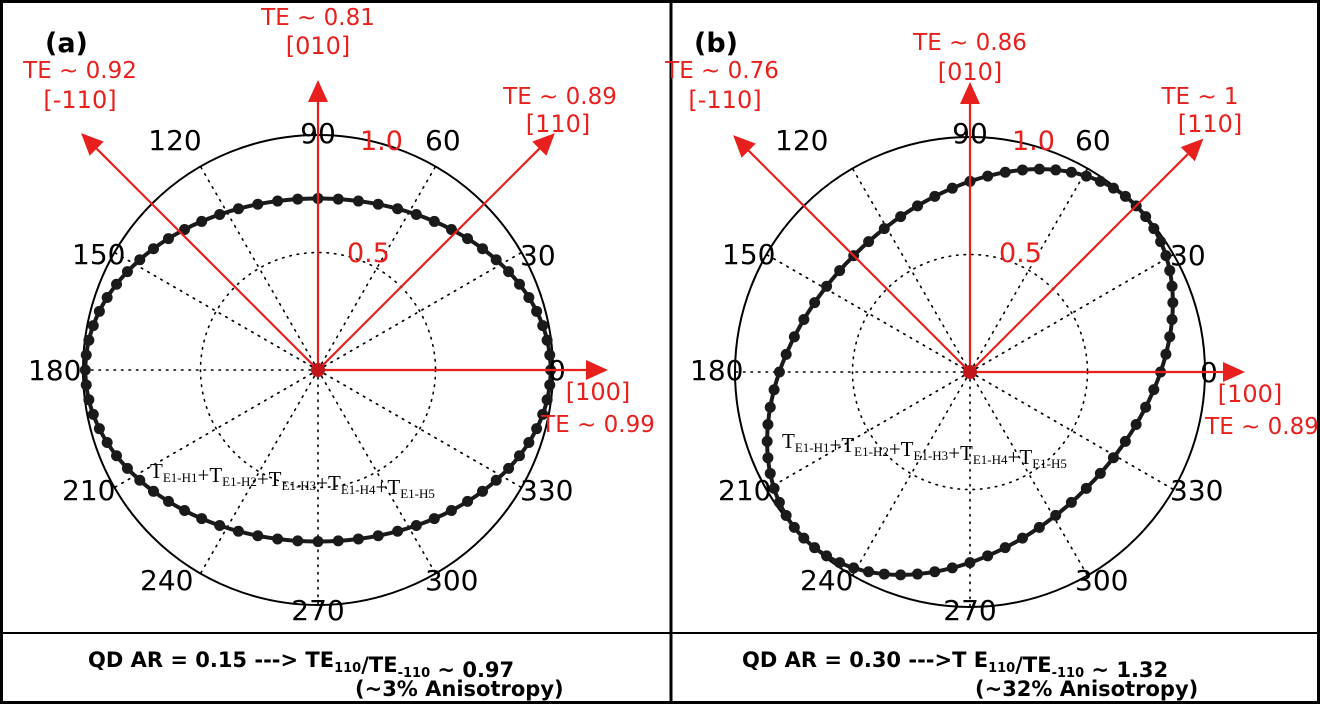 This screenshot has width=1320, height=704. I want to click on te-value-label: TE ~ 0.99, so click(597, 425).